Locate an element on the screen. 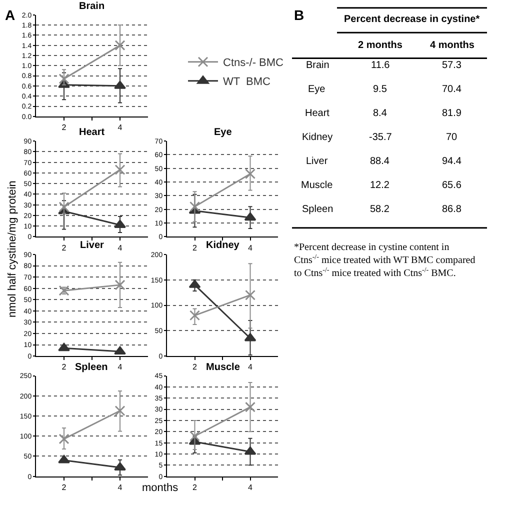 The height and width of the screenshot is (505, 520). text: Percent decrease in cystine* is located at coordinates (412, 19).